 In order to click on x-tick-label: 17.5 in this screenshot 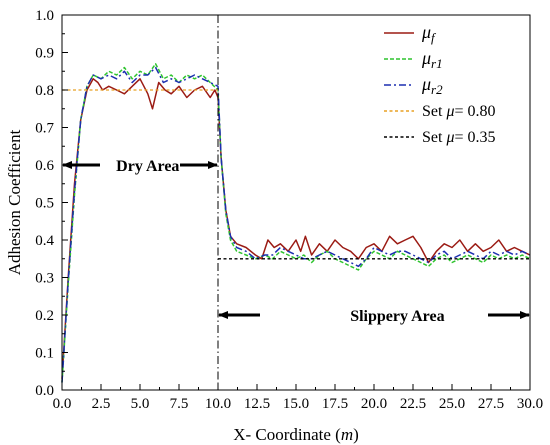, I will do `click(335, 404)`.